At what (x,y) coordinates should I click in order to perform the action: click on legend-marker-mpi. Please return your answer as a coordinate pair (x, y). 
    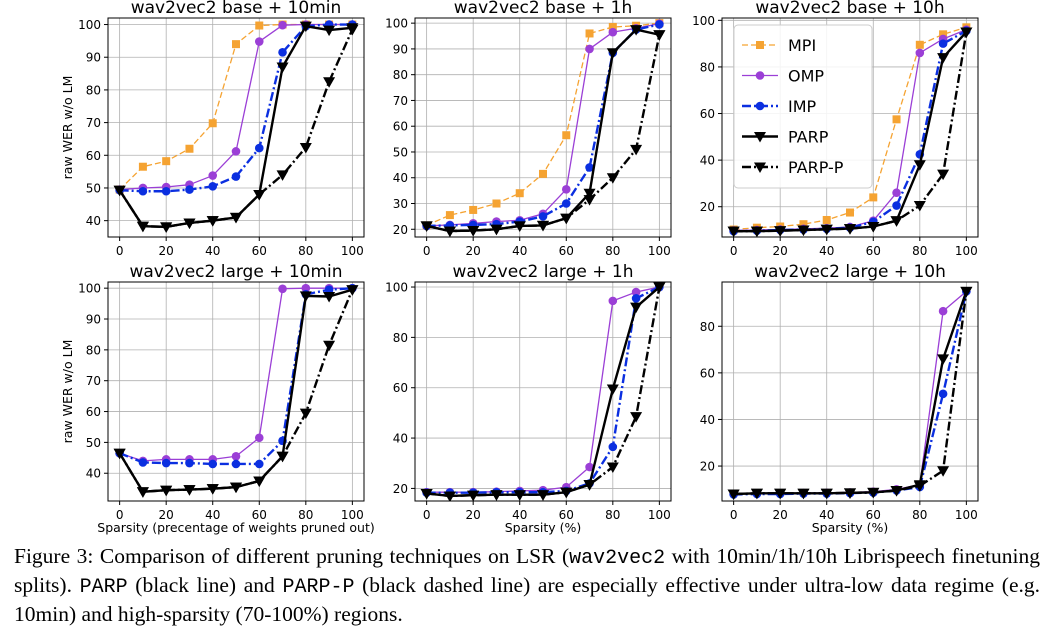
    Looking at the image, I should click on (760, 45).